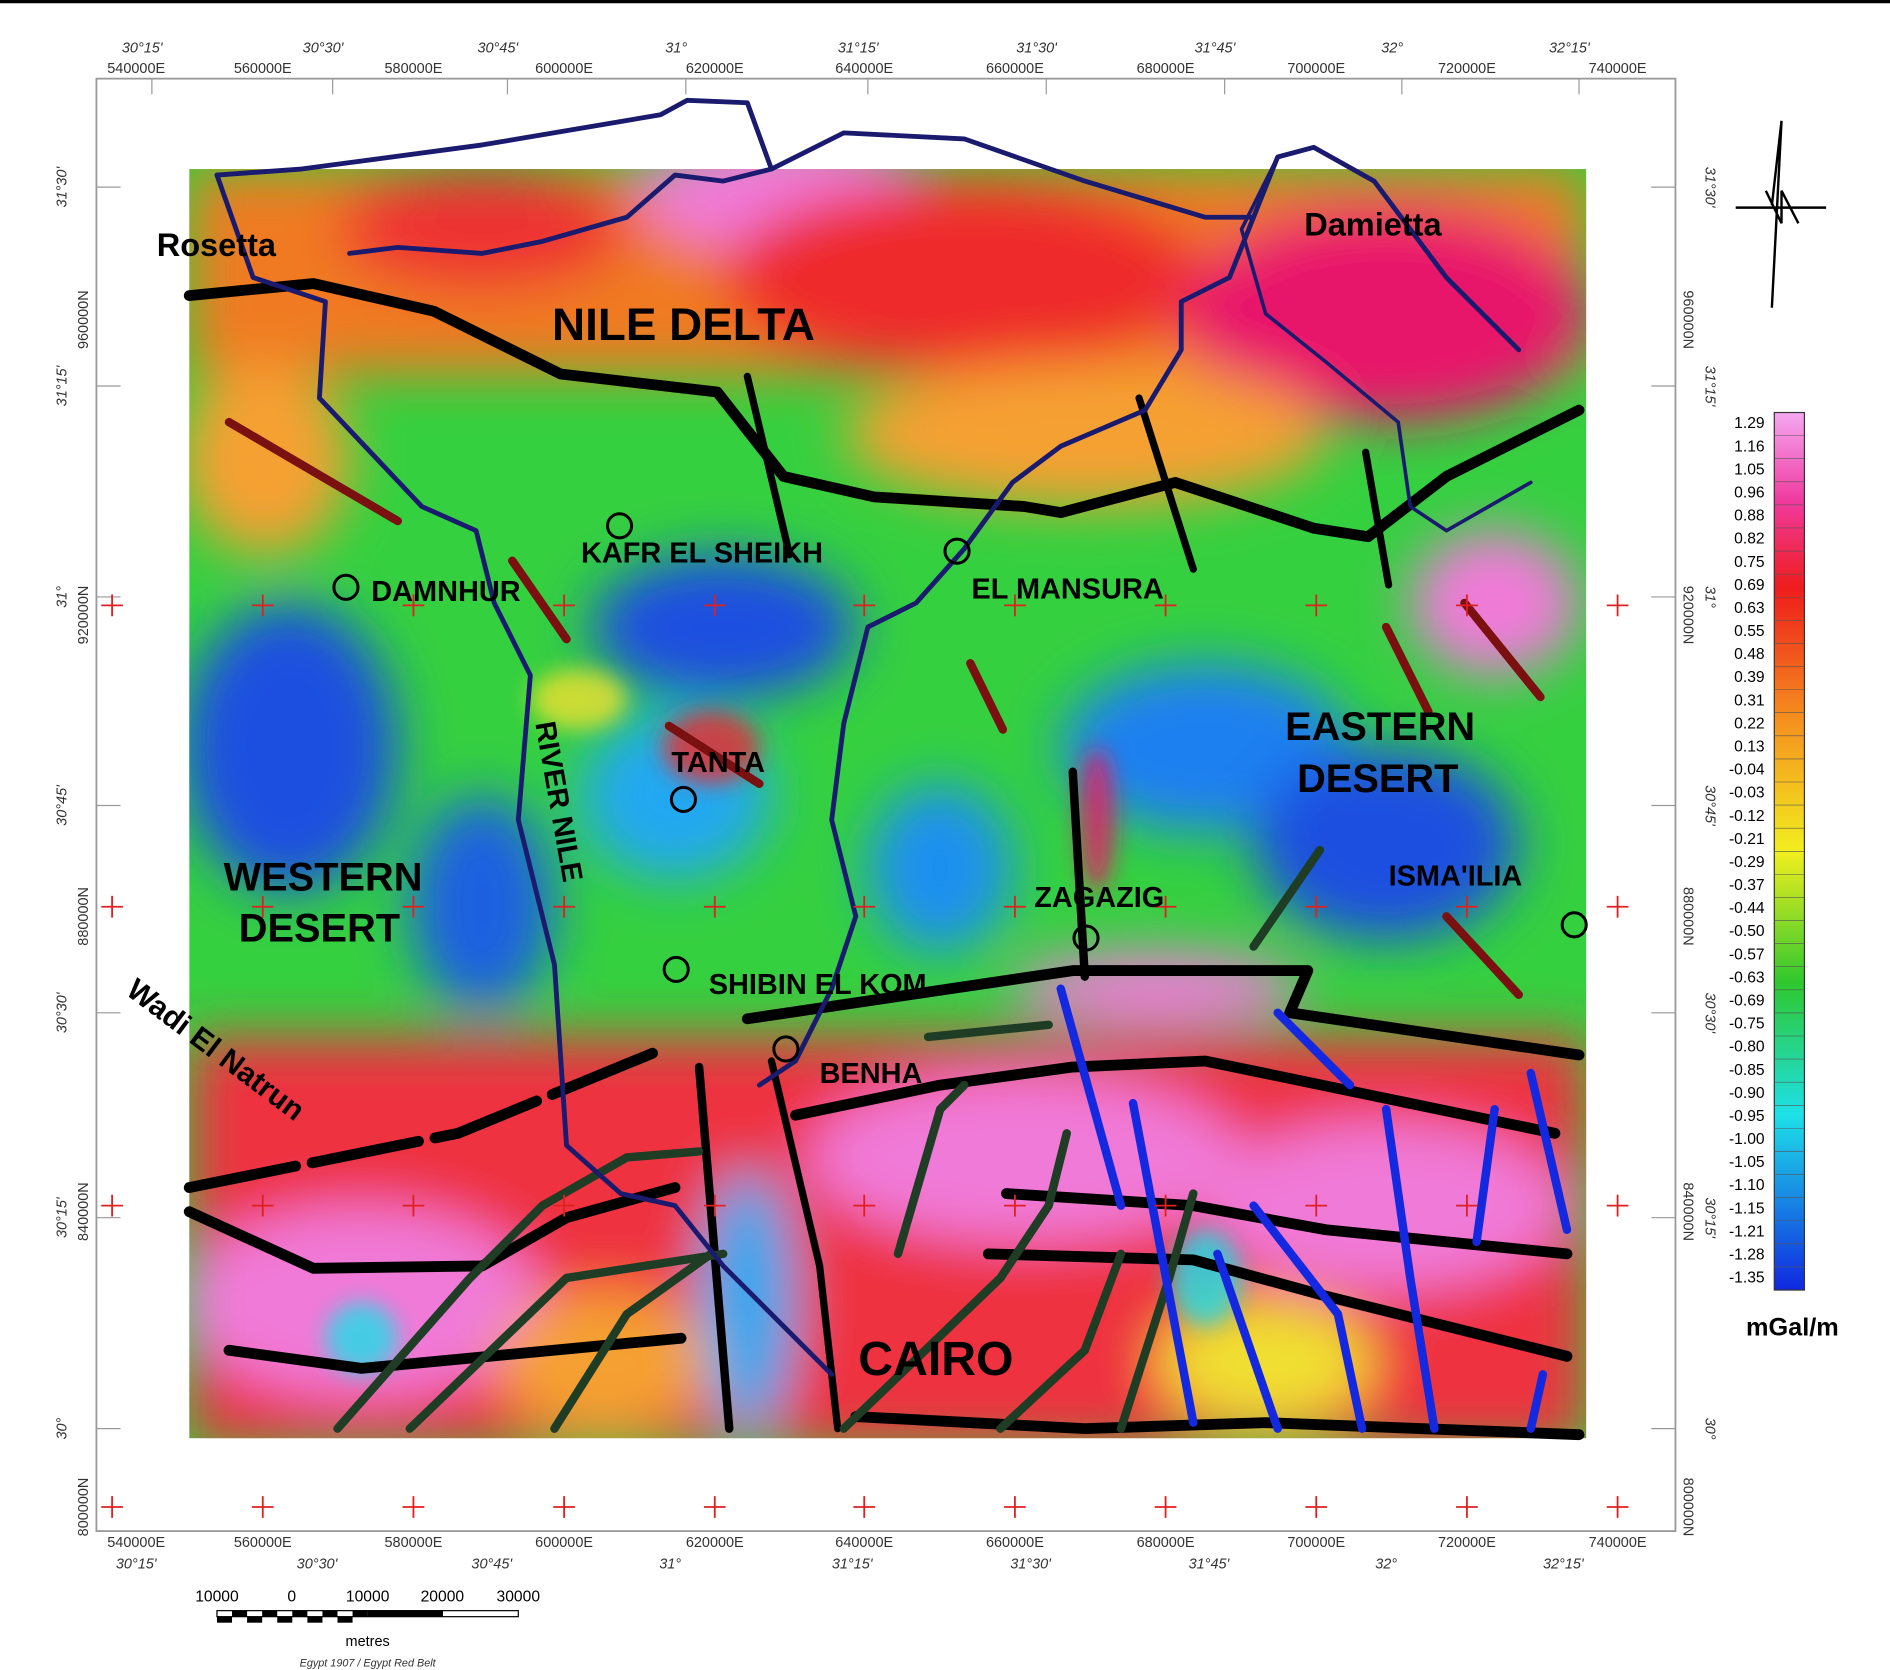  What do you see at coordinates (519, 1597) in the screenshot?
I see `scale-label: 30000` at bounding box center [519, 1597].